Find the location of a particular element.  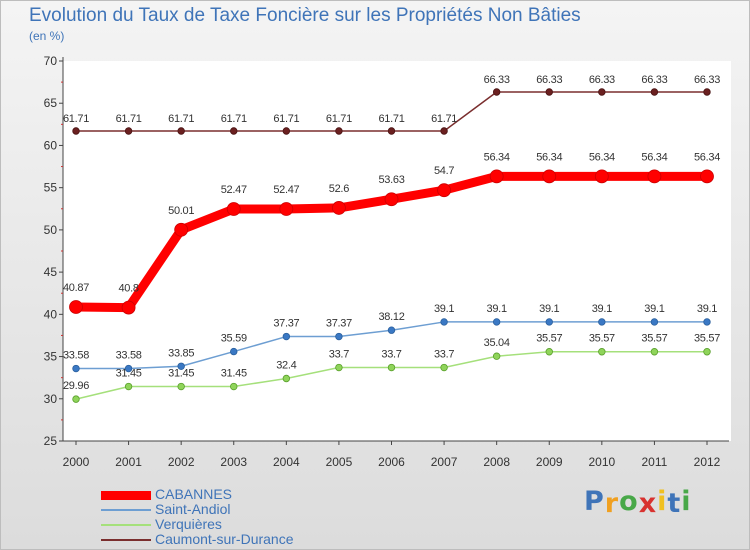

data-label: 54.7 is located at coordinates (444, 171).